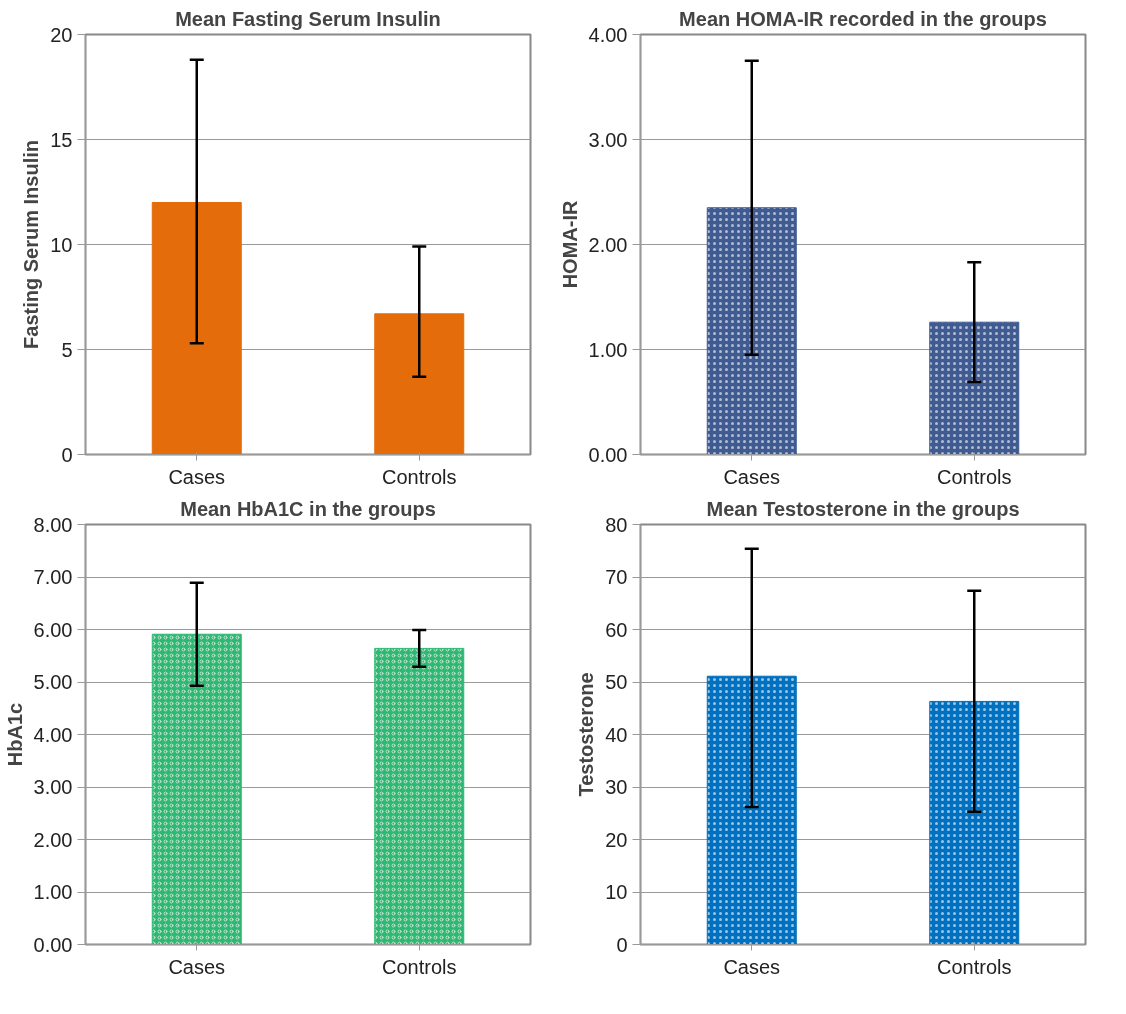  What do you see at coordinates (616, 524) in the screenshot?
I see `y-tick-label: 80` at bounding box center [616, 524].